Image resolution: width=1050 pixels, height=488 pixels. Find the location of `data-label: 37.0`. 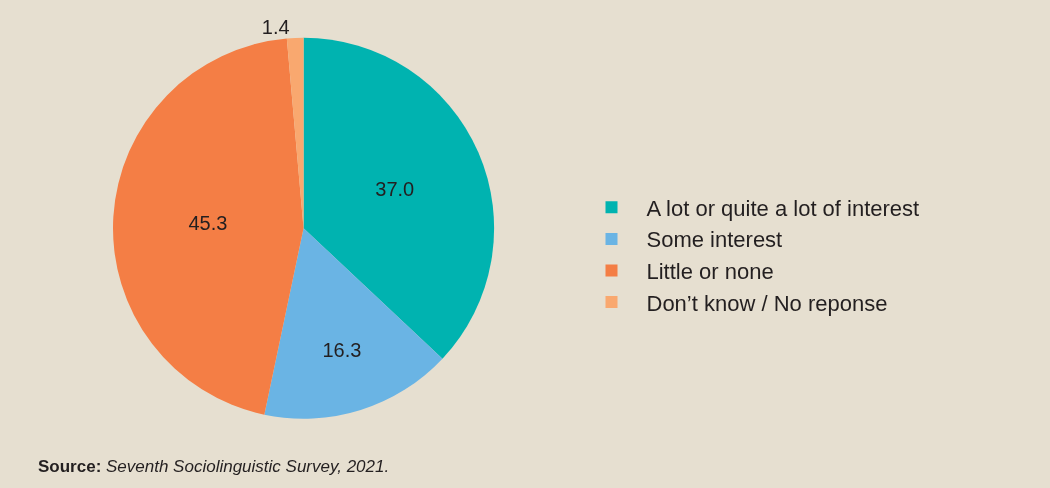

data-label: 37.0 is located at coordinates (395, 188).